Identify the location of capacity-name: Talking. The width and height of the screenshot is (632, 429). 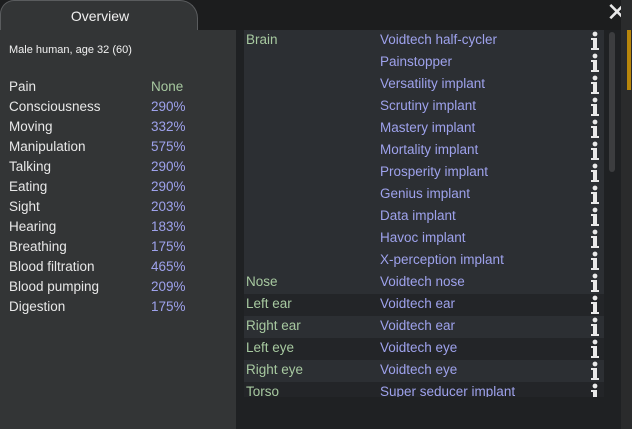
(30, 166).